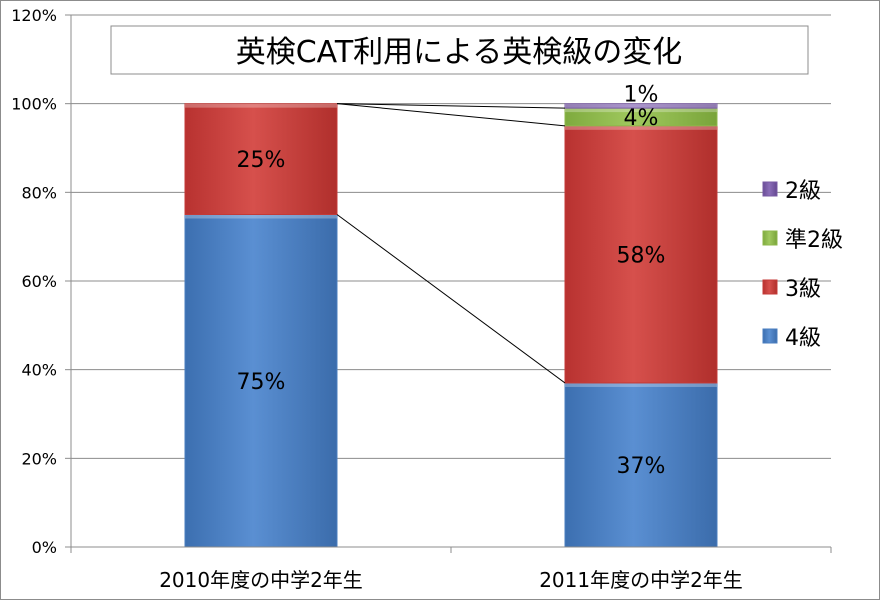 The height and width of the screenshot is (600, 880). I want to click on data-label: 75%, so click(261, 382).